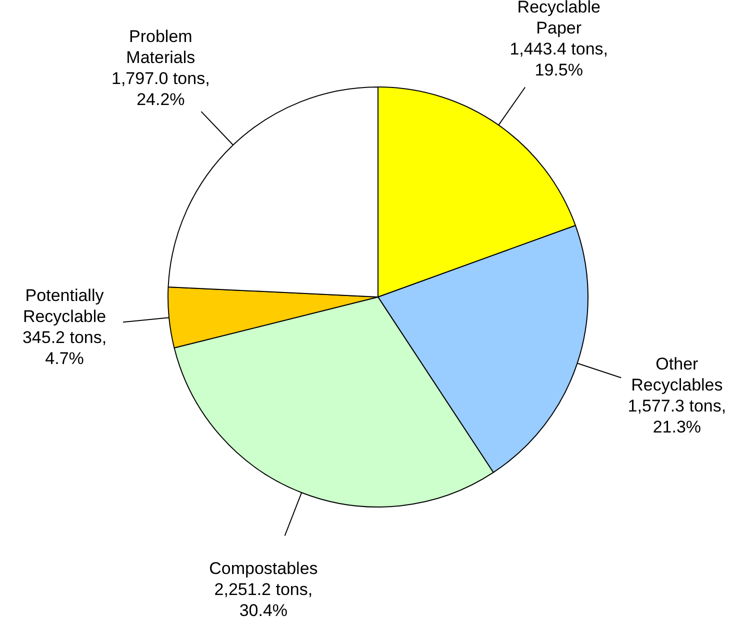 The width and height of the screenshot is (748, 630). I want to click on slice-label: Other Recyclables, so click(677, 374).